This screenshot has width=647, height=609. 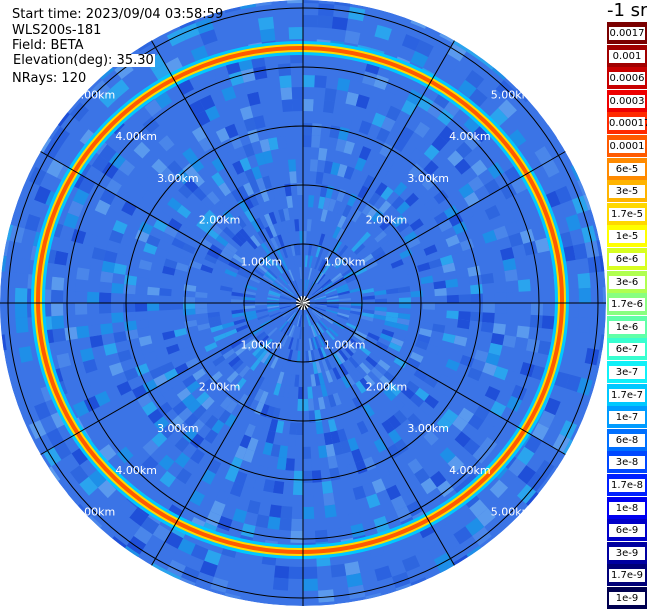 What do you see at coordinates (627, 236) in the screenshot?
I see `colorbar-swatch: 1e-5` at bounding box center [627, 236].